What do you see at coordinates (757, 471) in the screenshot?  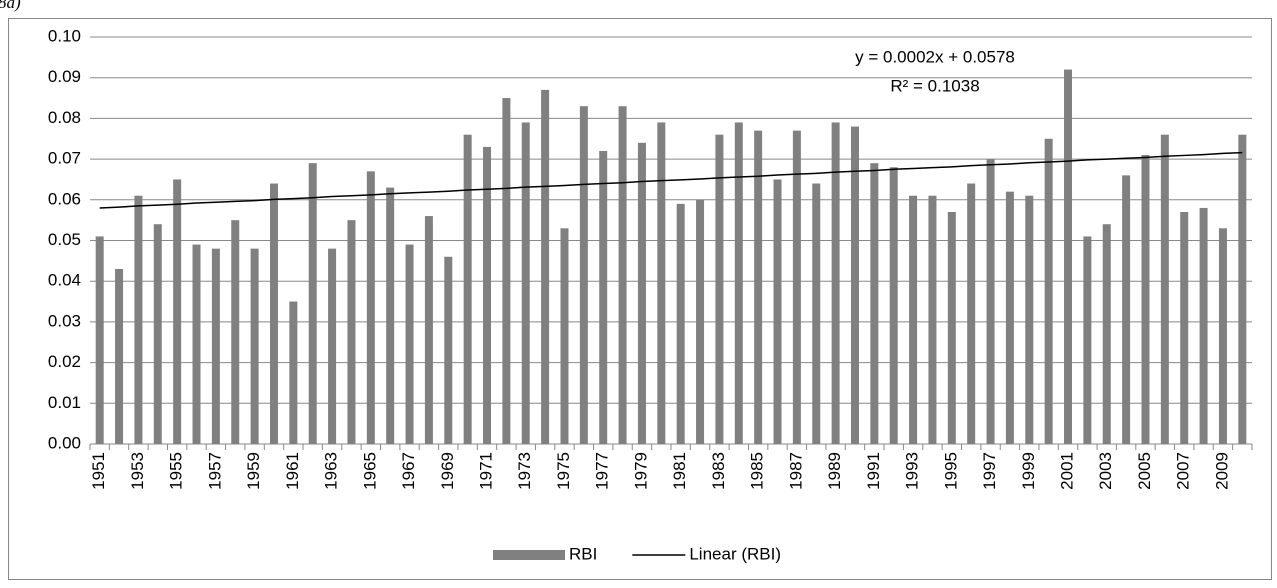 I see `x-tick-label: 1985` at bounding box center [757, 471].